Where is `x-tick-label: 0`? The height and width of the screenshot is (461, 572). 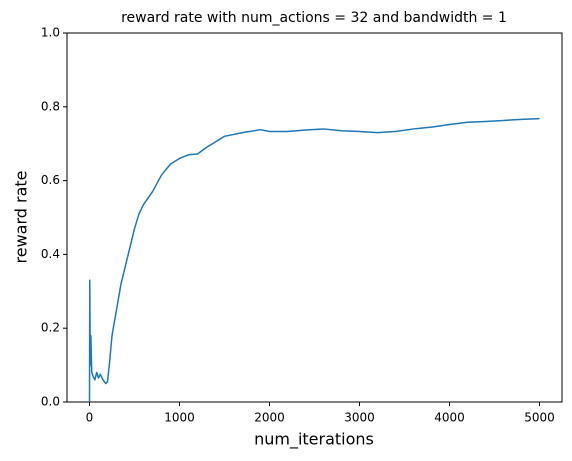
x-tick-label: 0 is located at coordinates (90, 418).